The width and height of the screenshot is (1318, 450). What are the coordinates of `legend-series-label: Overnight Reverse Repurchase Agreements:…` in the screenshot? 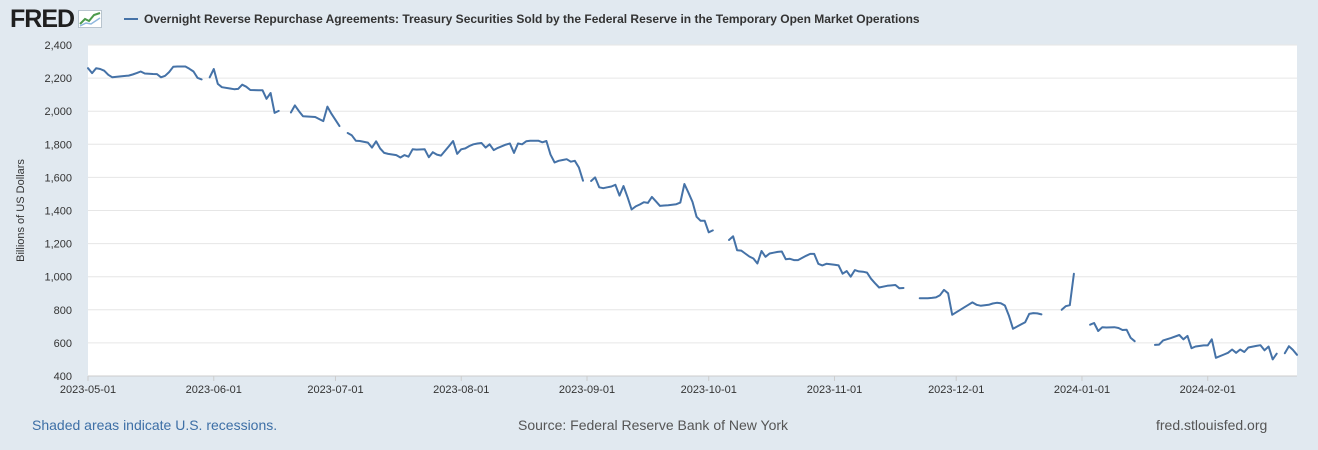 It's located at (532, 19).